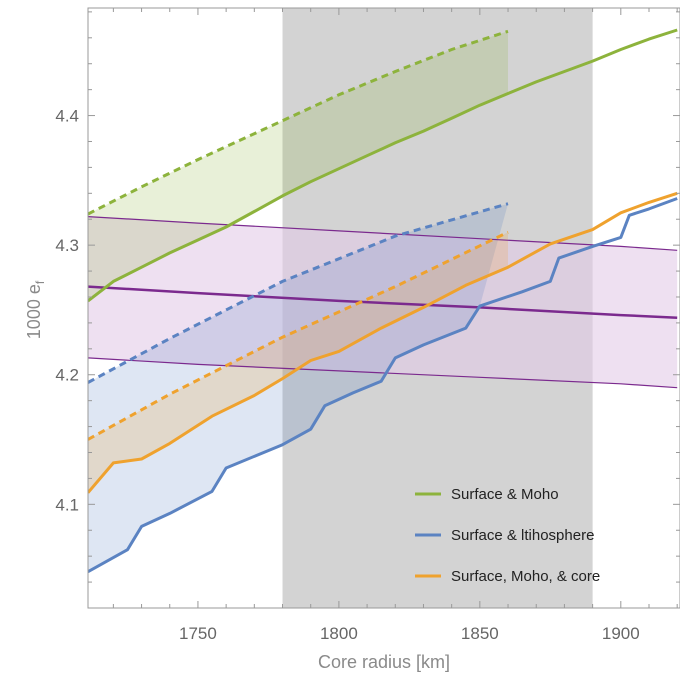 The image size is (680, 677). What do you see at coordinates (505, 494) in the screenshot?
I see `legend-label-1: Surface & Moho` at bounding box center [505, 494].